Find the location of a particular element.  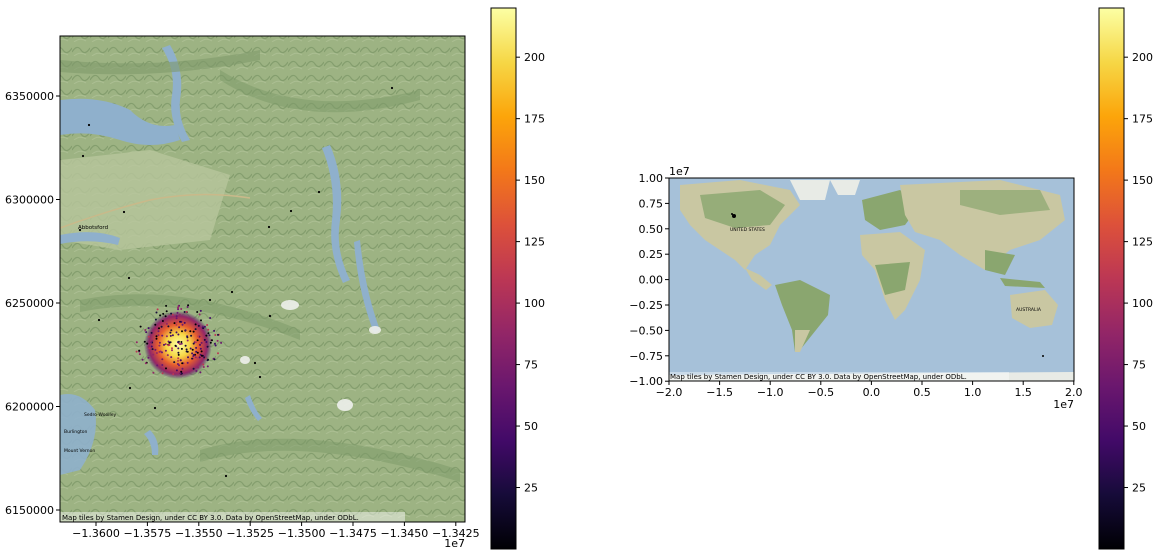

right-colorbar-tick-label: 150 is located at coordinates (1142, 180).